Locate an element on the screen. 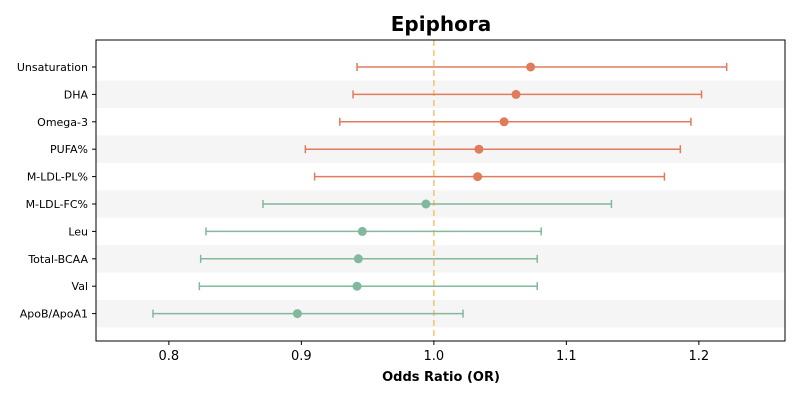 This screenshot has height=400, width=800. y-tick-label: Val is located at coordinates (80, 286).